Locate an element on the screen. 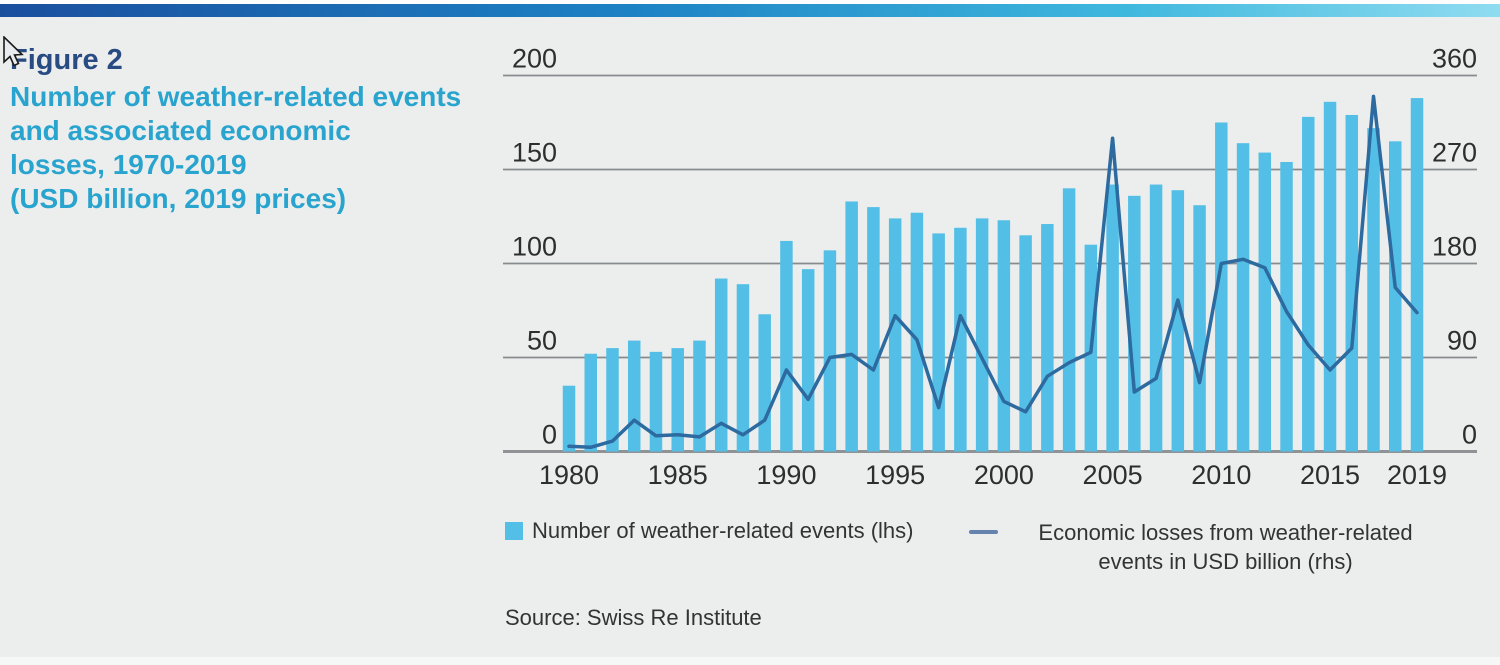 The width and height of the screenshot is (1500, 665). bar-1994 is located at coordinates (873, 329).